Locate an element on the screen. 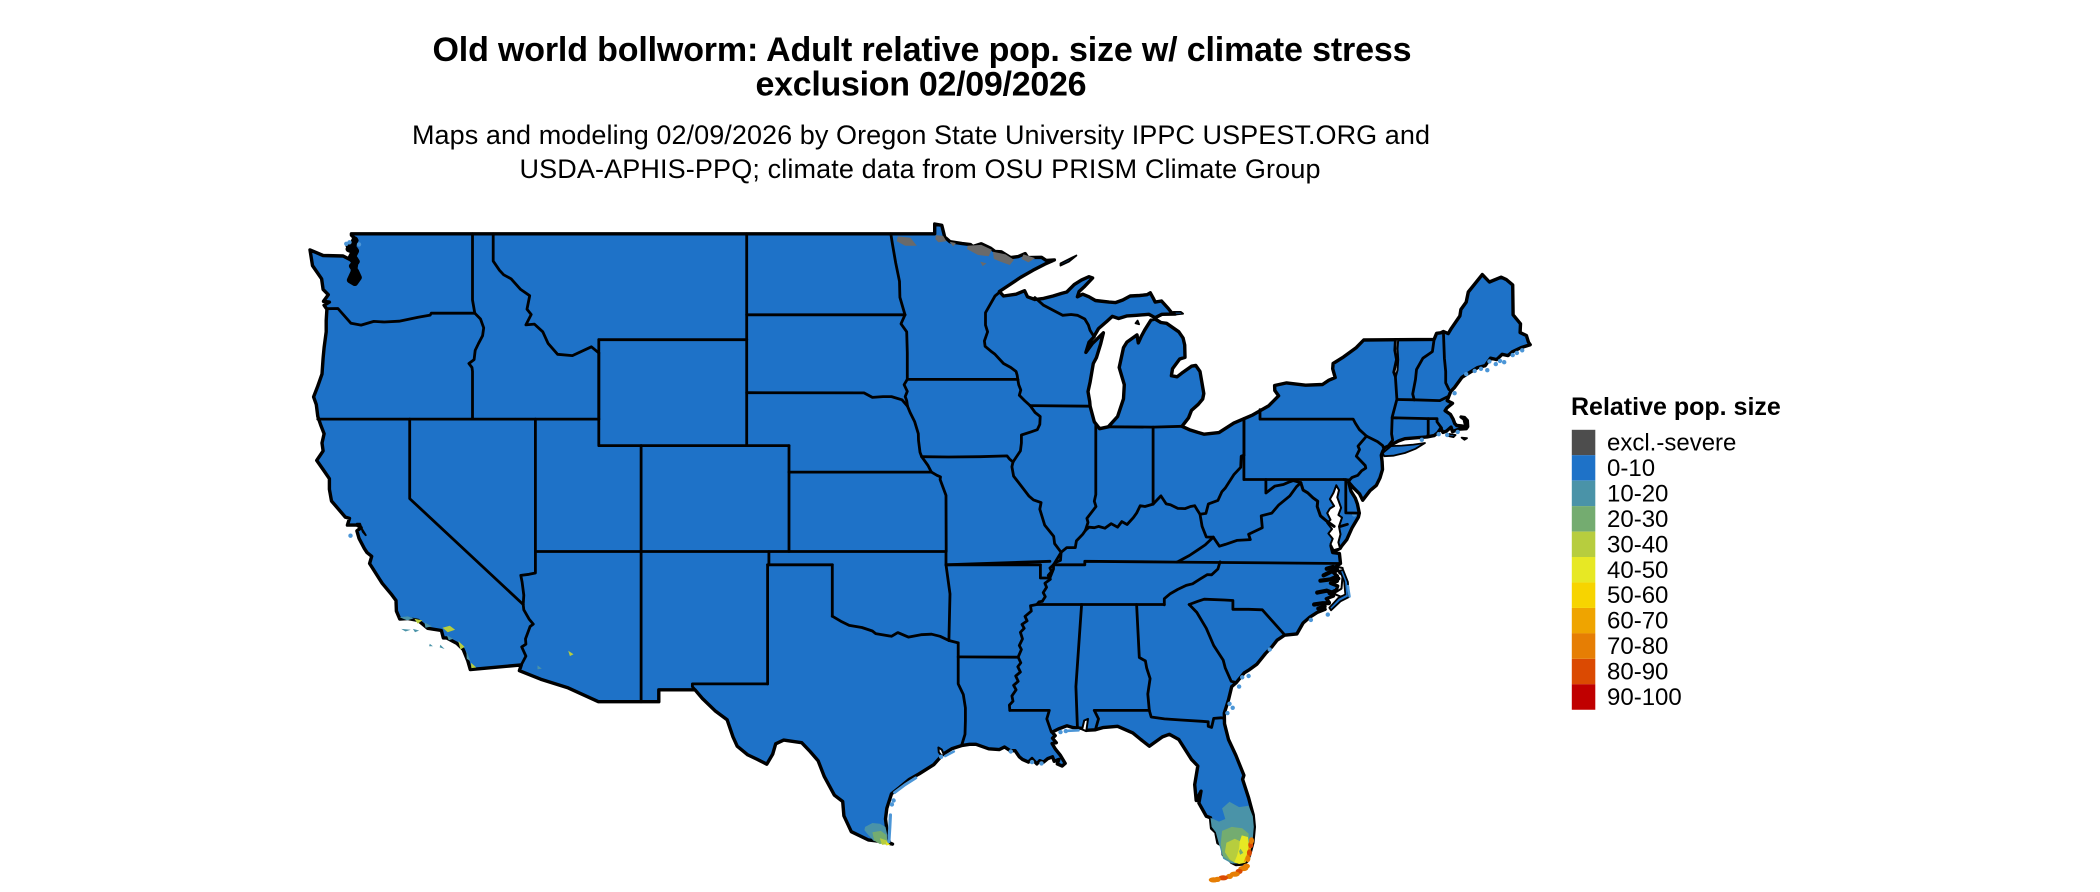 Image resolution: width=2100 pixels, height=892 pixels. svg-text: Relative pop. size is located at coordinates (1676, 407).